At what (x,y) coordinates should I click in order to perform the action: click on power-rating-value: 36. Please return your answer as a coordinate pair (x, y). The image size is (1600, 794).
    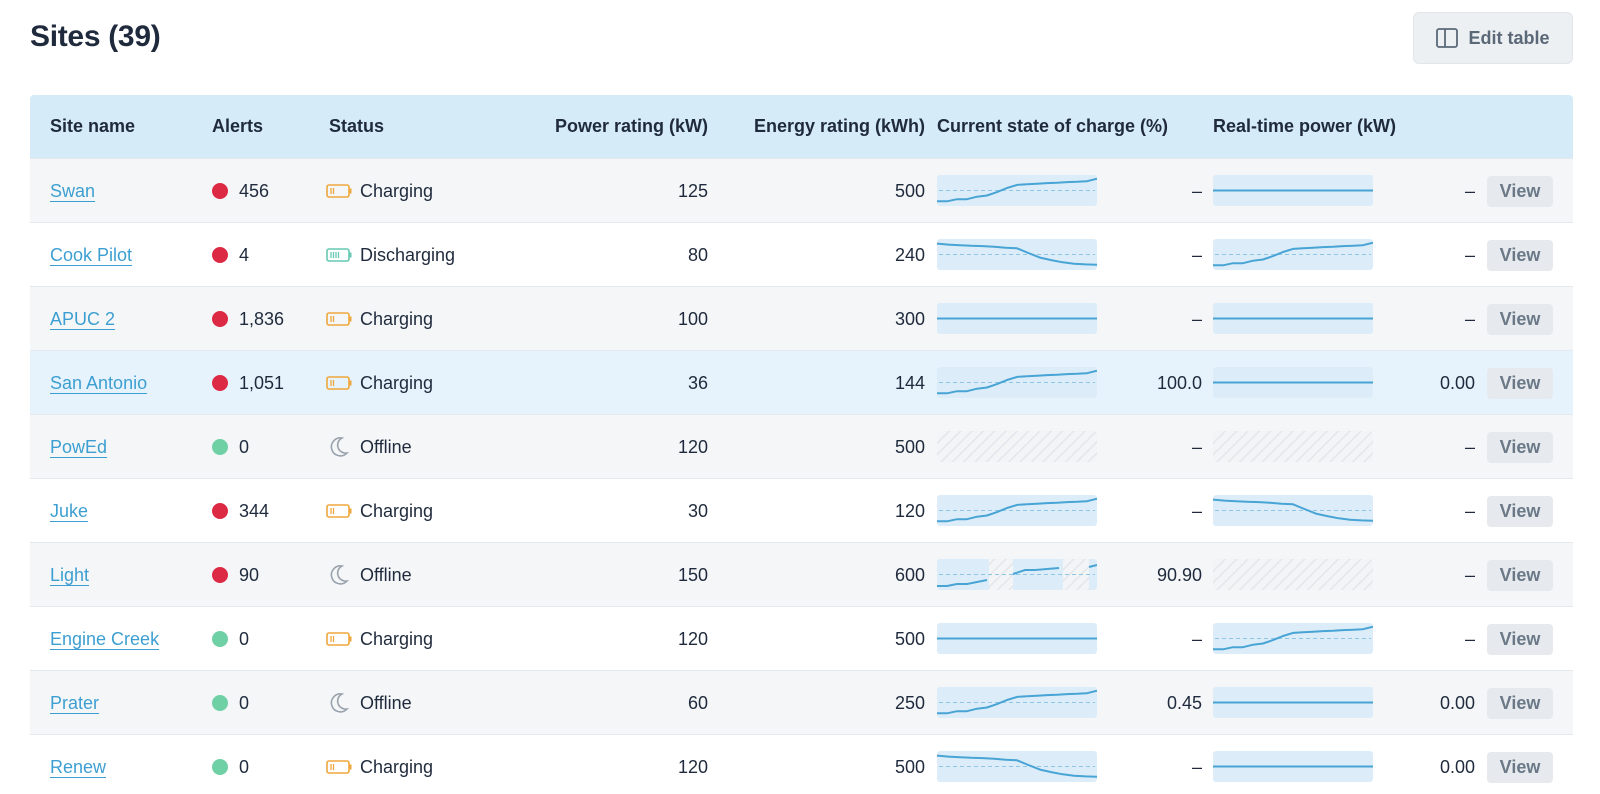
    Looking at the image, I should click on (697, 382).